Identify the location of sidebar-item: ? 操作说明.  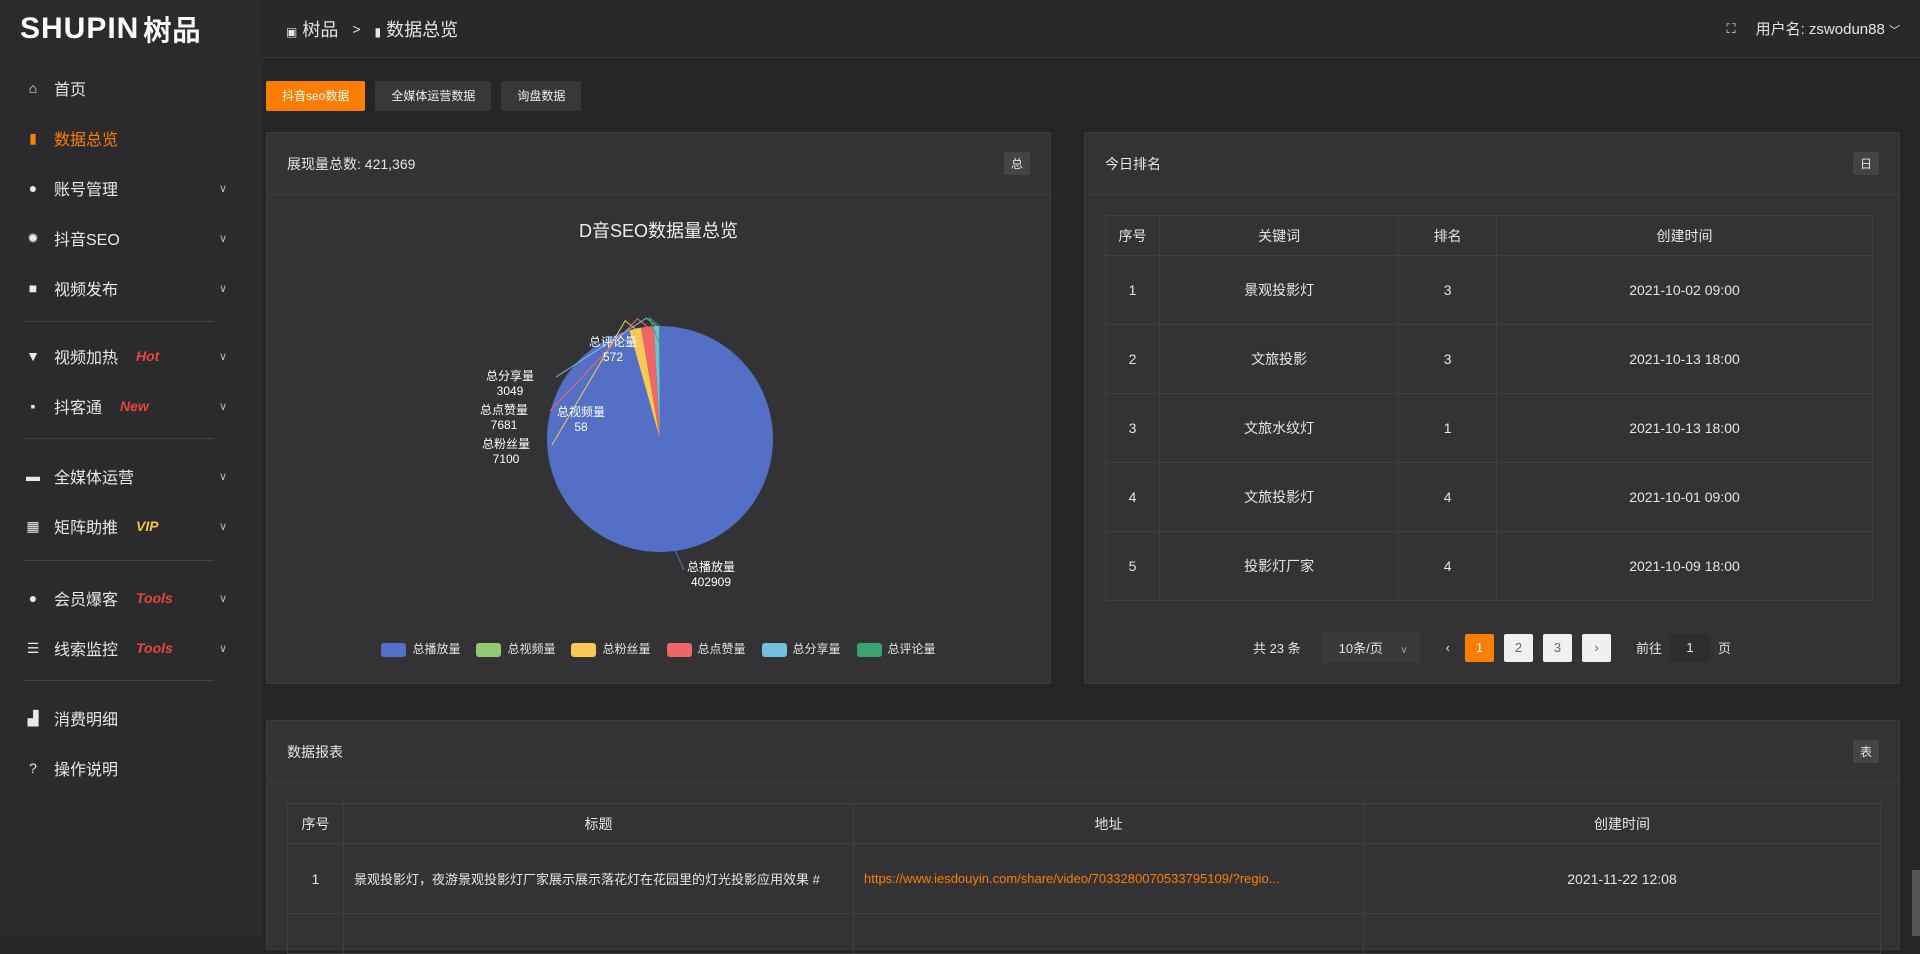
(131, 768).